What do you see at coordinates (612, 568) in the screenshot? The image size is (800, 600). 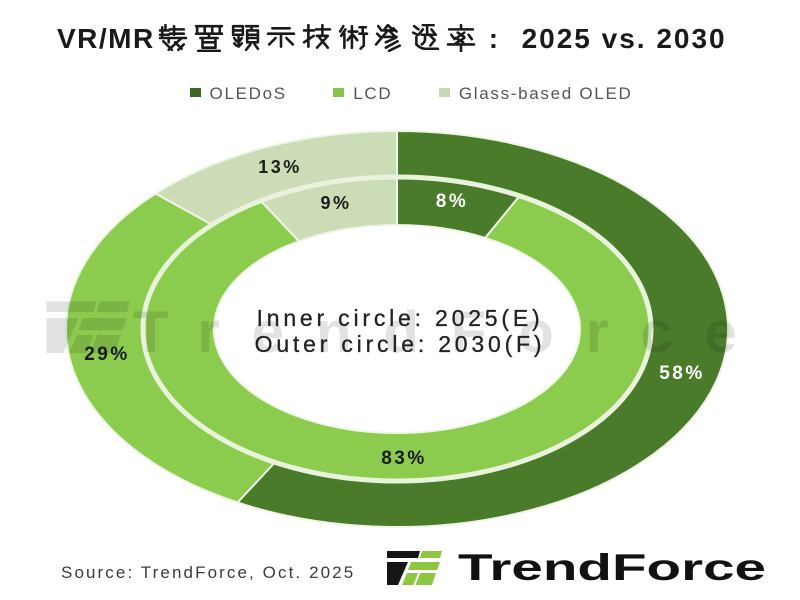 I see `svg-text: TrendForce` at bounding box center [612, 568].